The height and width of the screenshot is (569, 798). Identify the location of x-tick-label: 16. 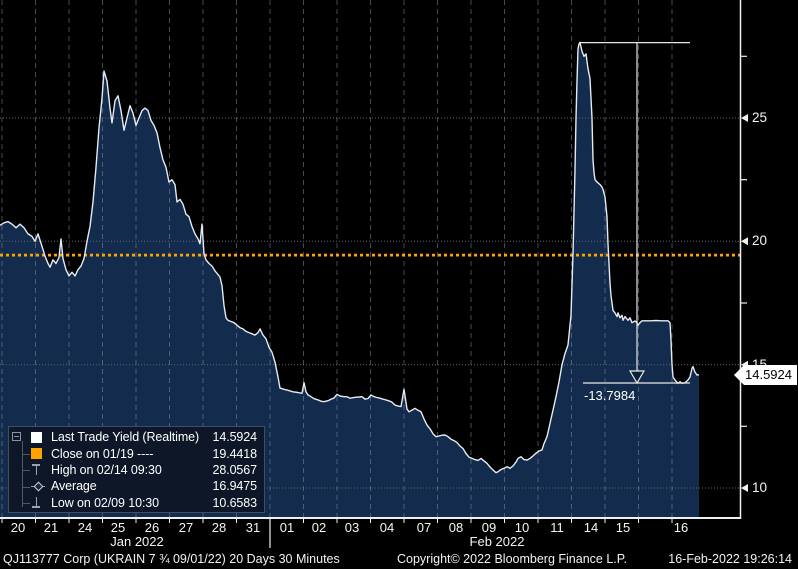
(681, 527).